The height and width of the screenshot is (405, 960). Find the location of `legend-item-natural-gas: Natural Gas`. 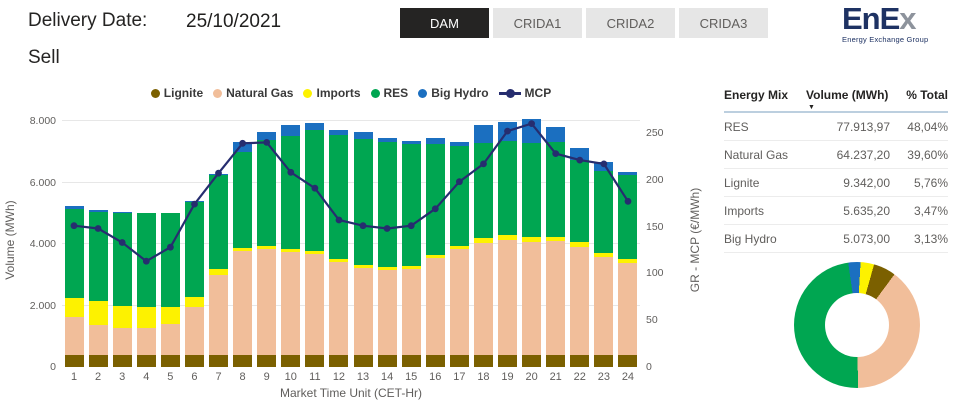

legend-item-natural-gas: Natural Gas is located at coordinates (253, 93).